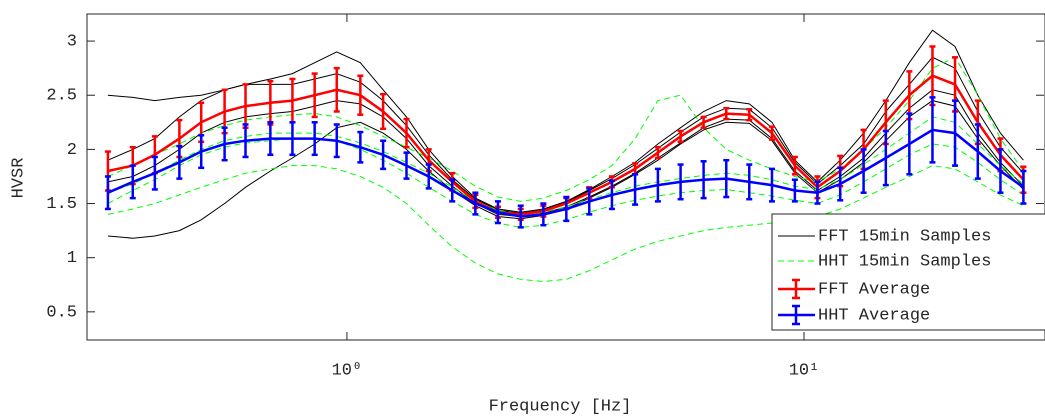 Image resolution: width=1045 pixels, height=416 pixels. Describe the element at coordinates (804, 370) in the screenshot. I see `x-tick-label: 10¹` at that location.